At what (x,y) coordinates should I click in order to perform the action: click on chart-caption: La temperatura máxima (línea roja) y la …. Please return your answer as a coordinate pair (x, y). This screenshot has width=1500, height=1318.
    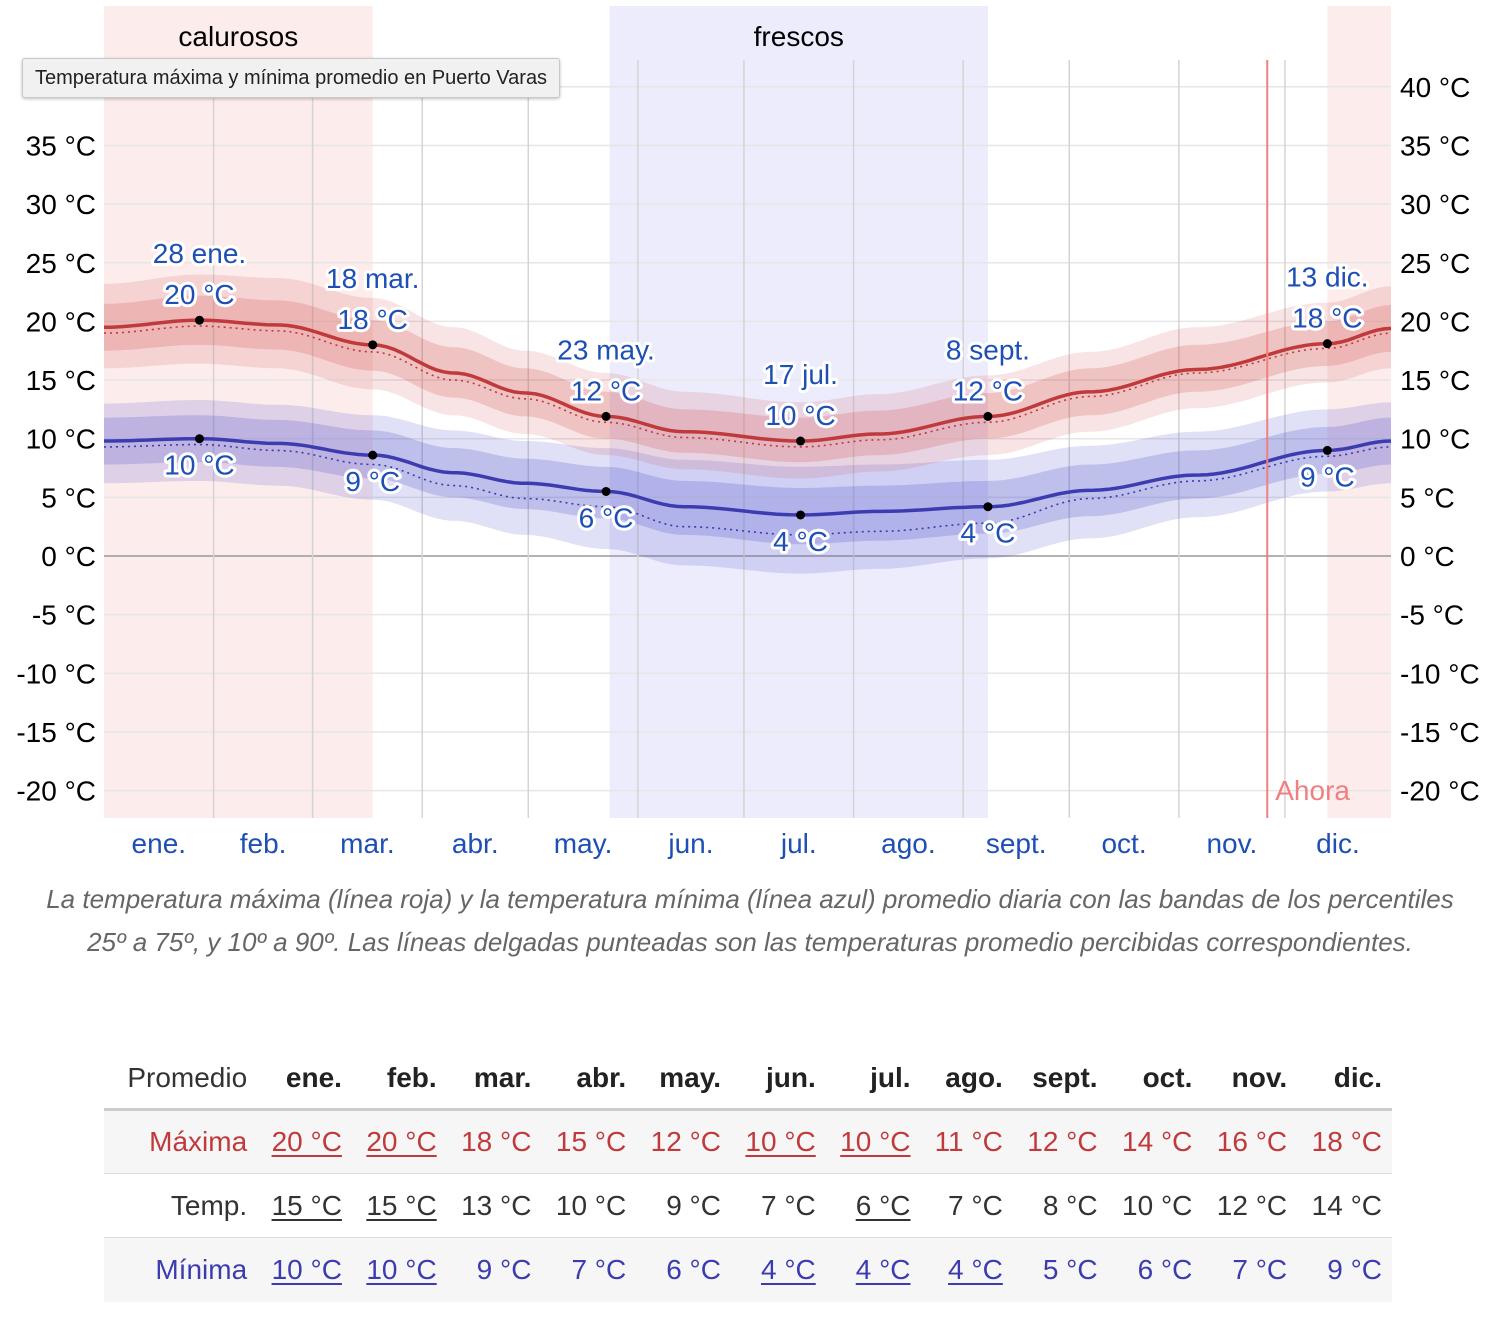
    Looking at the image, I should click on (750, 920).